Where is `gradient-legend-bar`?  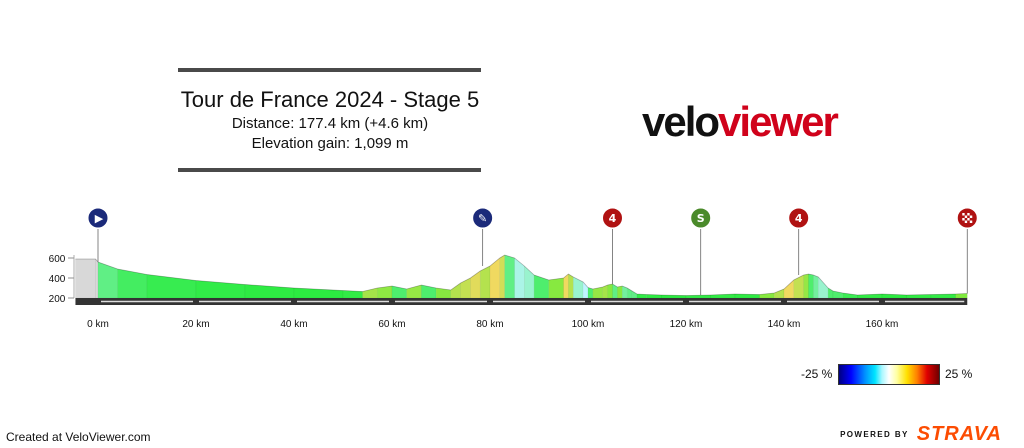
gradient-legend-bar is located at coordinates (889, 374).